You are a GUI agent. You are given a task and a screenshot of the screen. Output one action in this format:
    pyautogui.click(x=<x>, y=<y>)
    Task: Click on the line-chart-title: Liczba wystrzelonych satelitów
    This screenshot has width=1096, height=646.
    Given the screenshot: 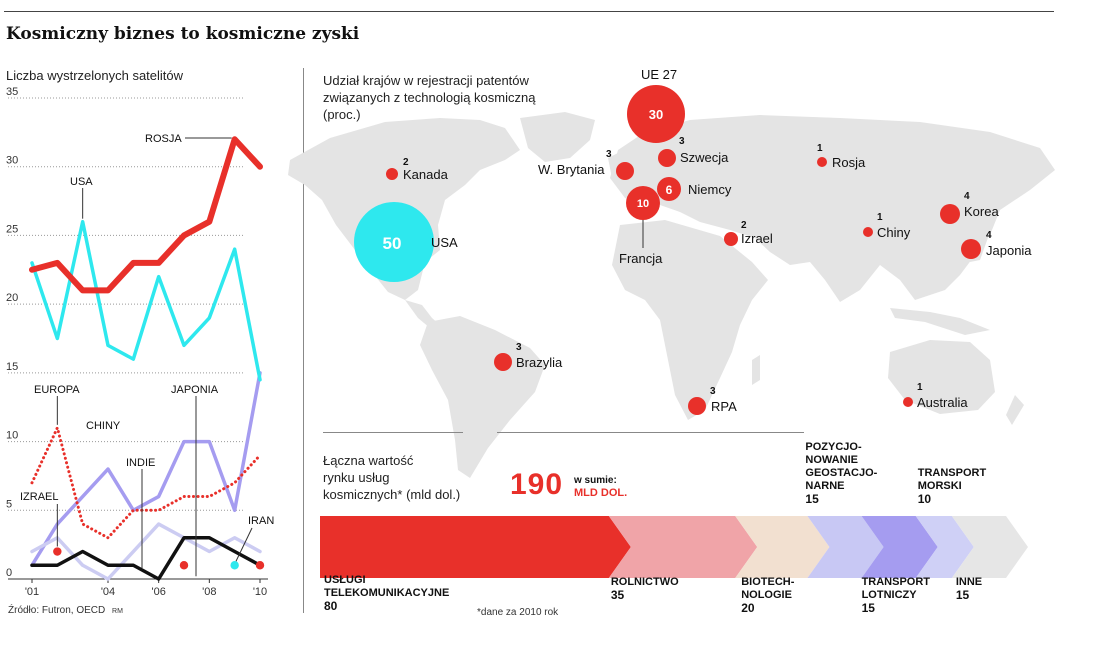 What is the action you would take?
    pyautogui.click(x=95, y=75)
    